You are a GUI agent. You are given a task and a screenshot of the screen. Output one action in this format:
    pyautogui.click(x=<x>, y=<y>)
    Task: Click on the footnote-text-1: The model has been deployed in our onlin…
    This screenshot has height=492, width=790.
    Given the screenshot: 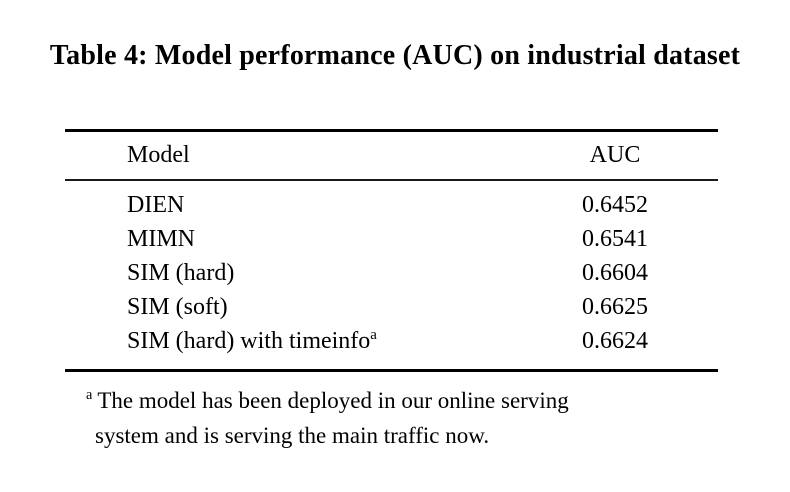 What is the action you would take?
    pyautogui.click(x=333, y=400)
    